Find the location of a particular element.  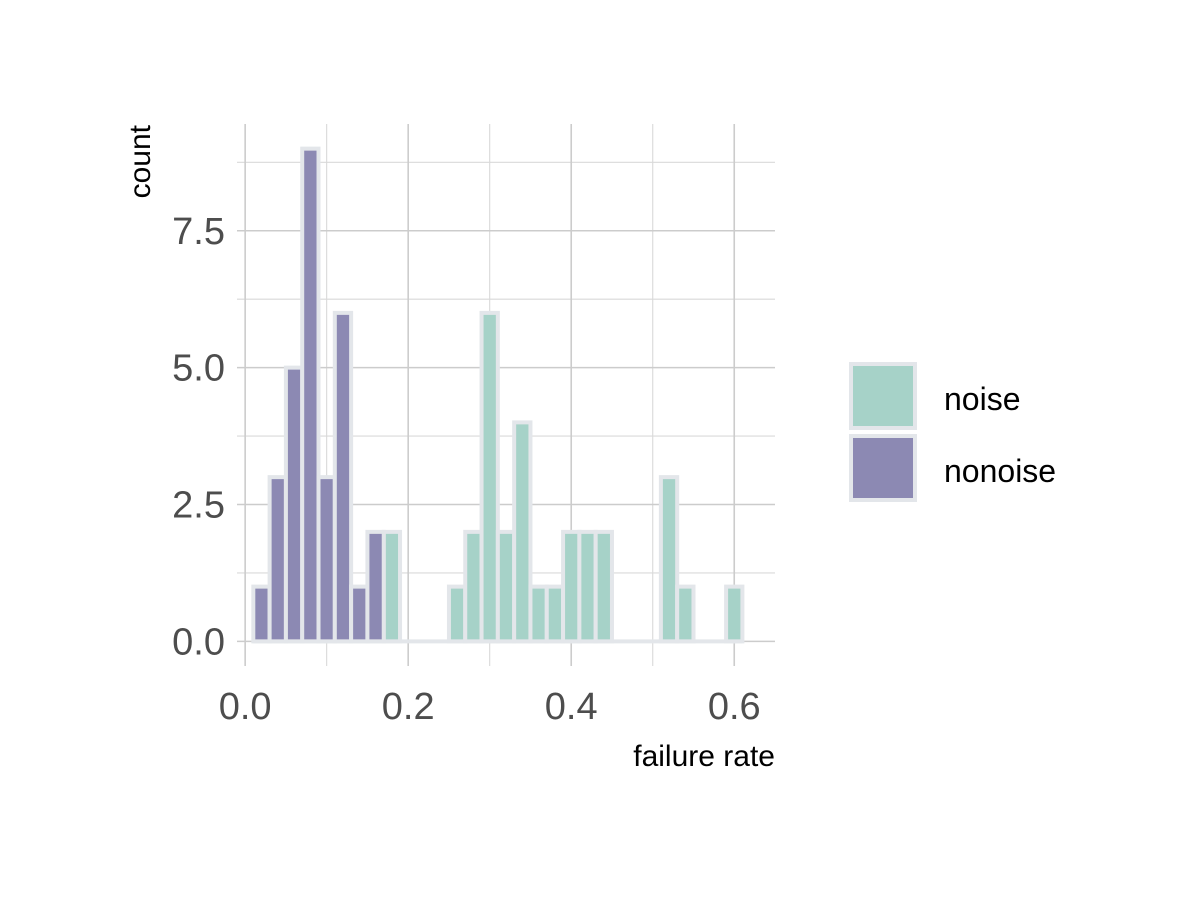

x-tick-label-1: 0.2 is located at coordinates (408, 707).